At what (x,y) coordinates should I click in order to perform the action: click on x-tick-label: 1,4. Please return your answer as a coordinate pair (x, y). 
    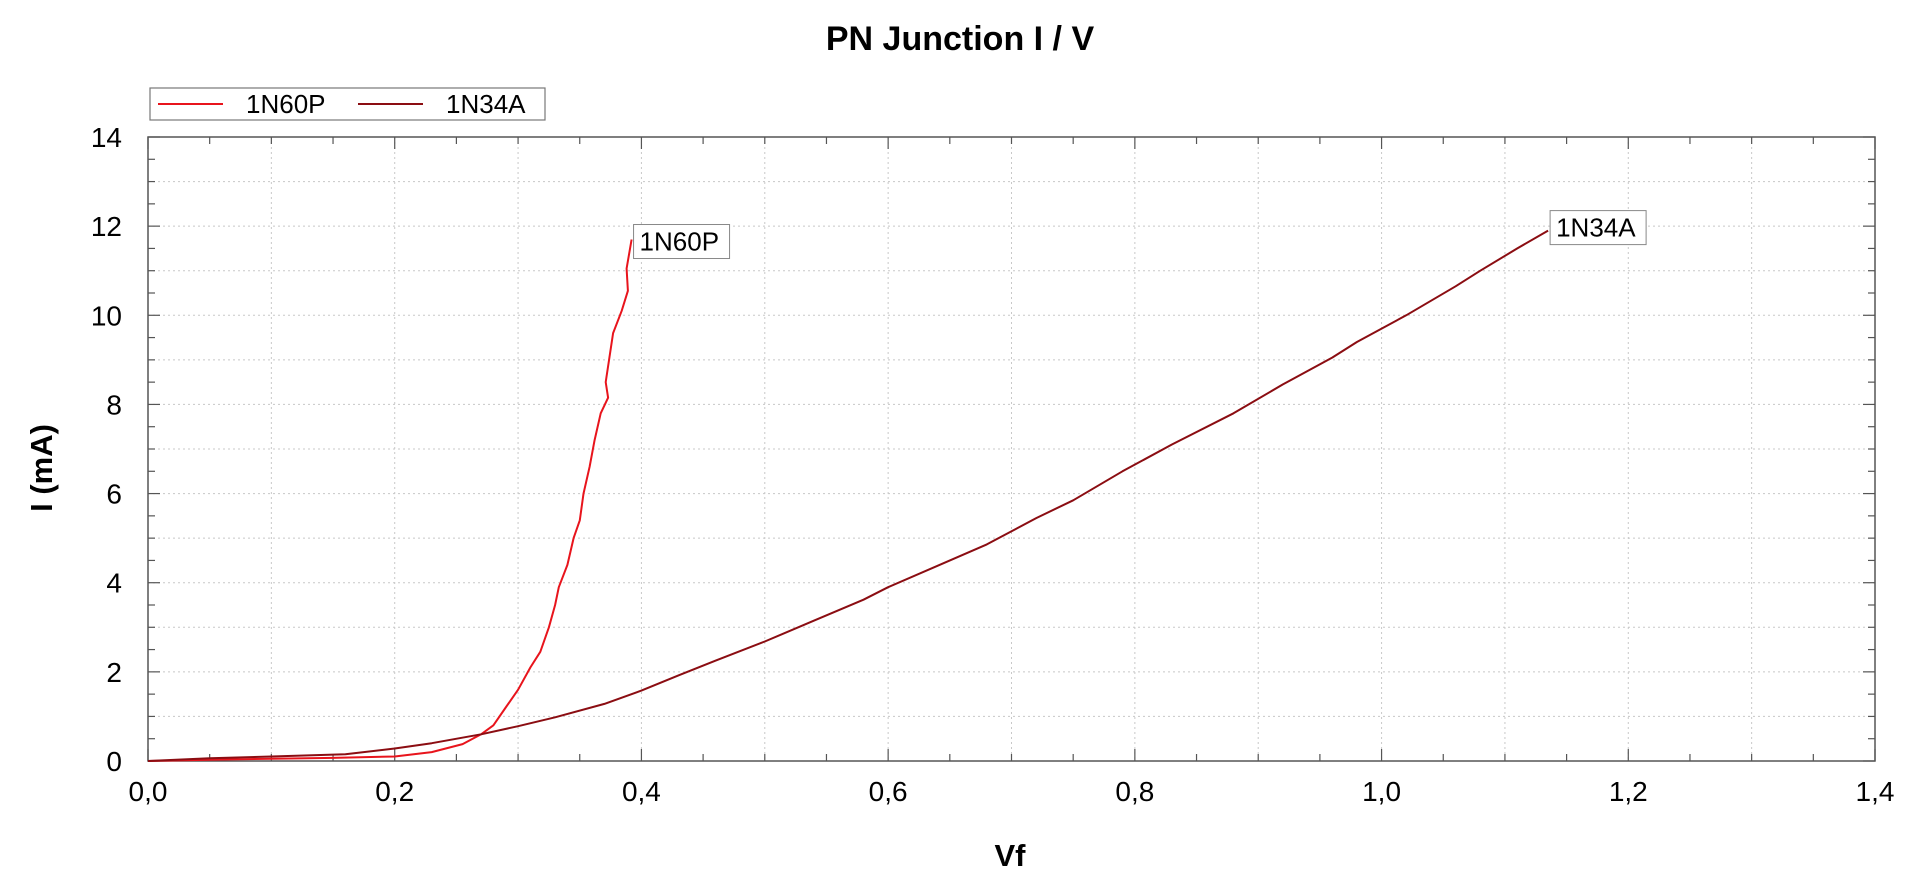
    Looking at the image, I should click on (1875, 791).